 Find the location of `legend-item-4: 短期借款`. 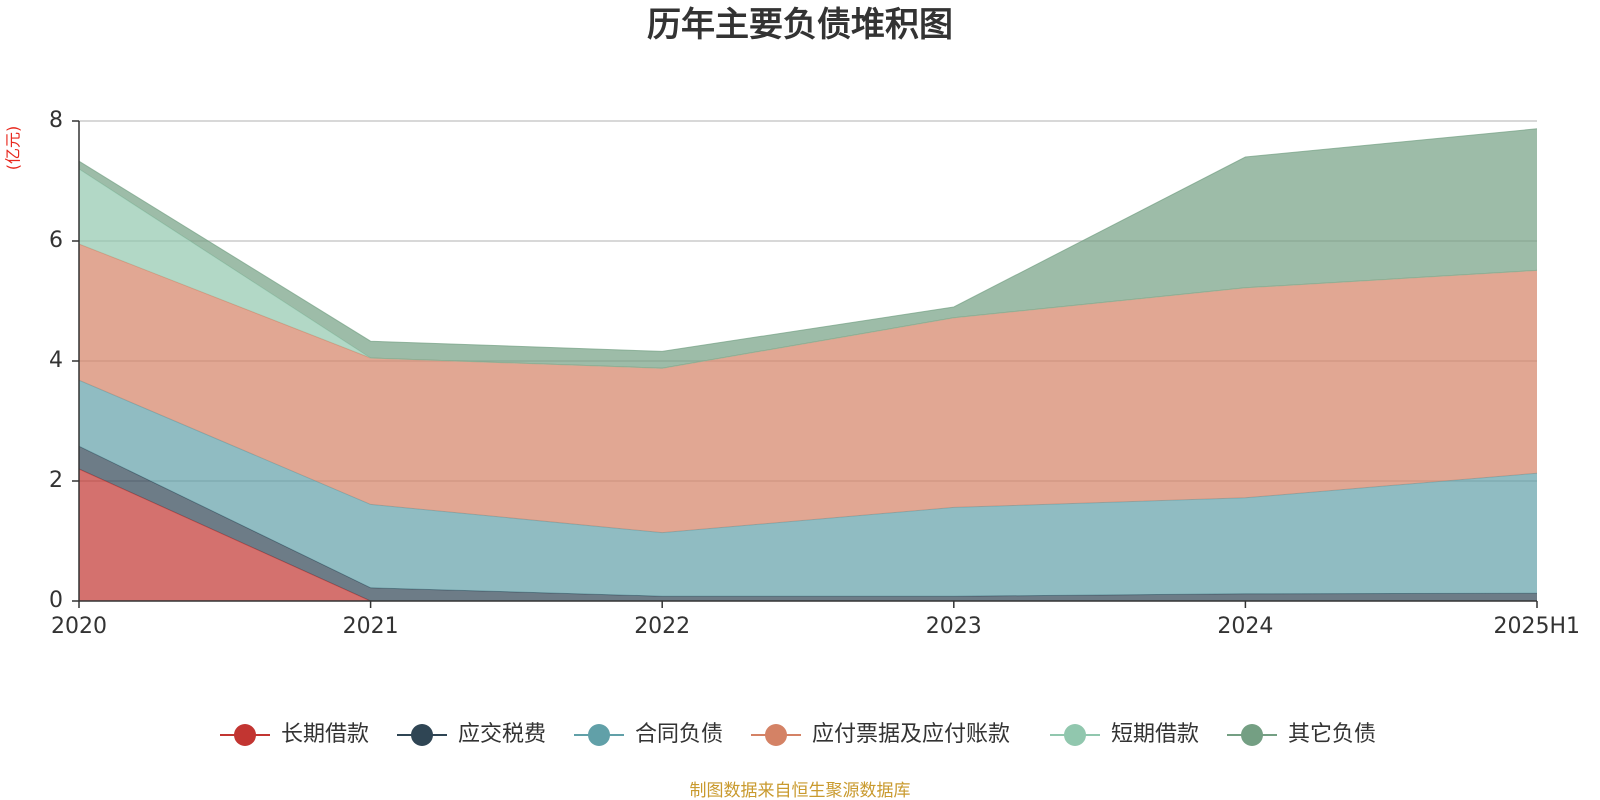

legend-item-4: 短期借款 is located at coordinates (1124, 734).